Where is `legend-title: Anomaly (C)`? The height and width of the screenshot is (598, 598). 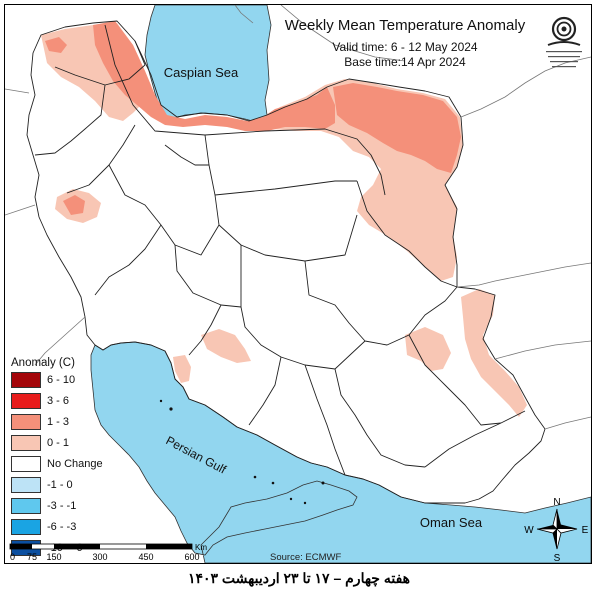
legend-title: Anomaly (C) is located at coordinates (43, 363).